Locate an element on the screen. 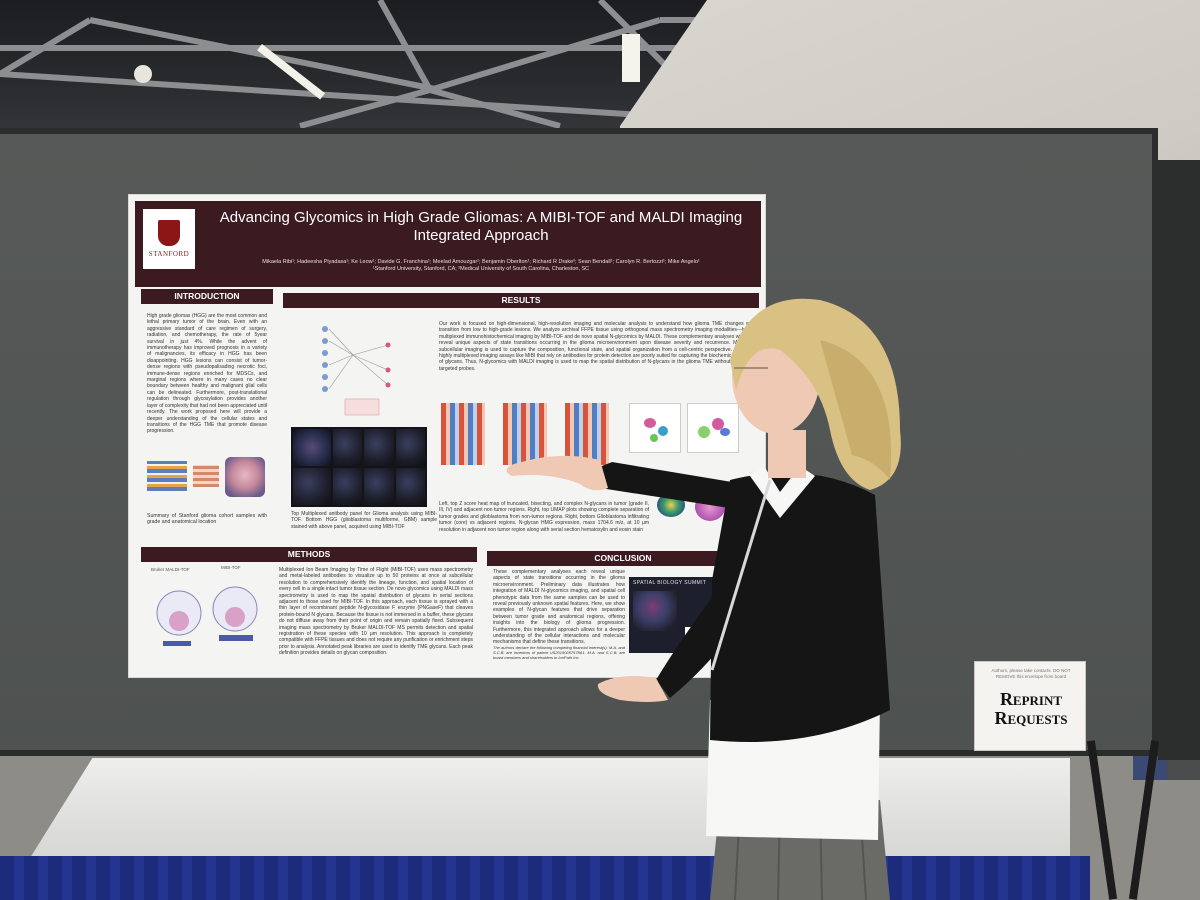  display-table is located at coordinates (545, 829).